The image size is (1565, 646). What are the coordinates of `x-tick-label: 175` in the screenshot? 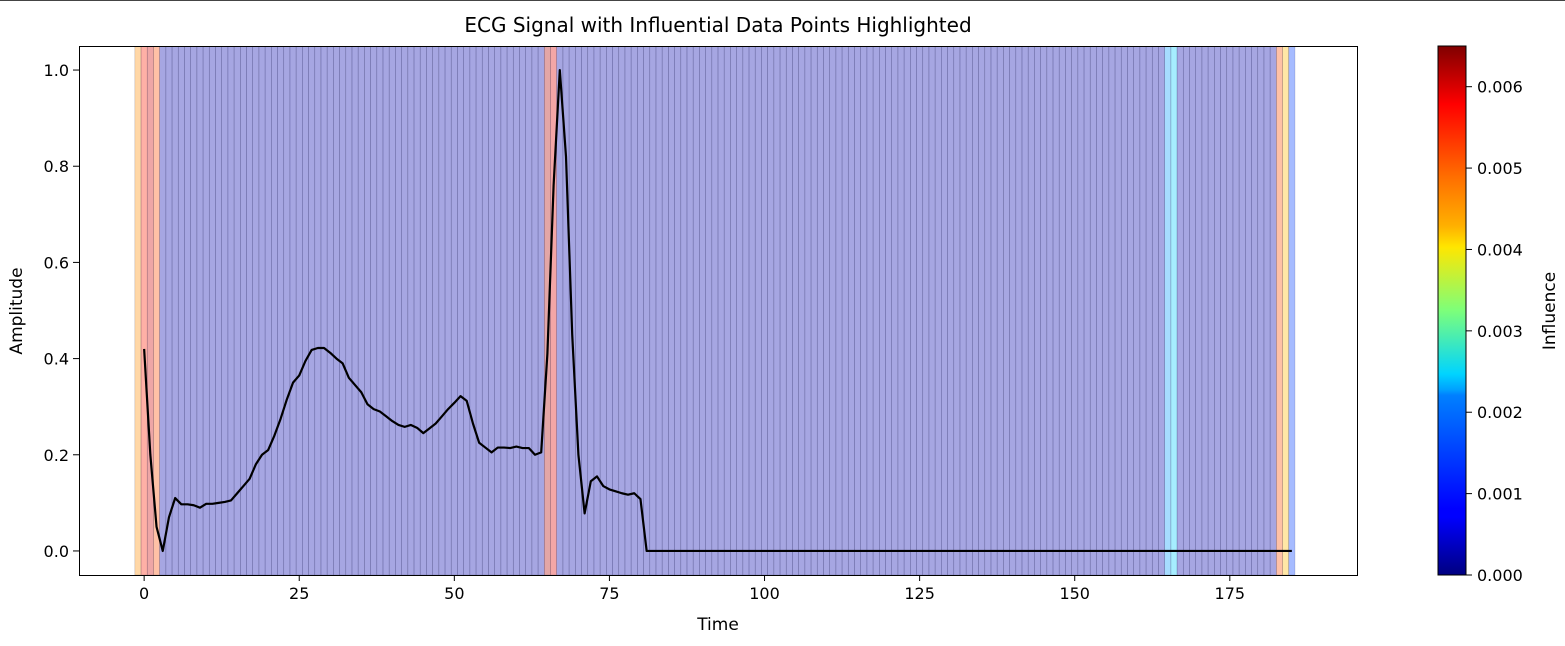 It's located at (1230, 593).